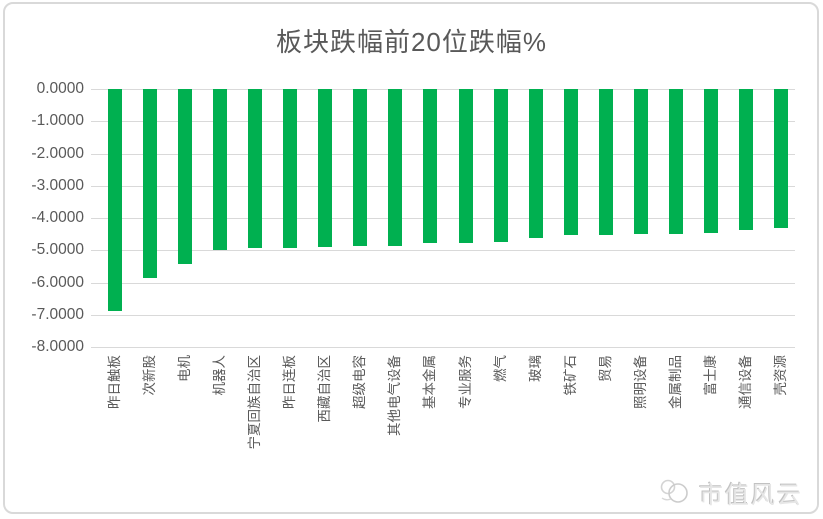  Describe the element at coordinates (57, 314) in the screenshot. I see `y-axis-tick-label: -7.0000` at that location.